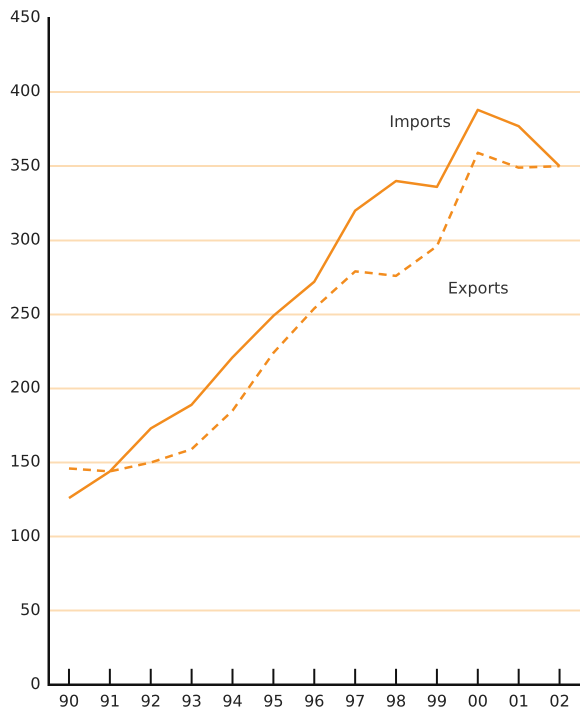 The height and width of the screenshot is (724, 580). What do you see at coordinates (478, 701) in the screenshot?
I see `x-tick-label: 00` at bounding box center [478, 701].